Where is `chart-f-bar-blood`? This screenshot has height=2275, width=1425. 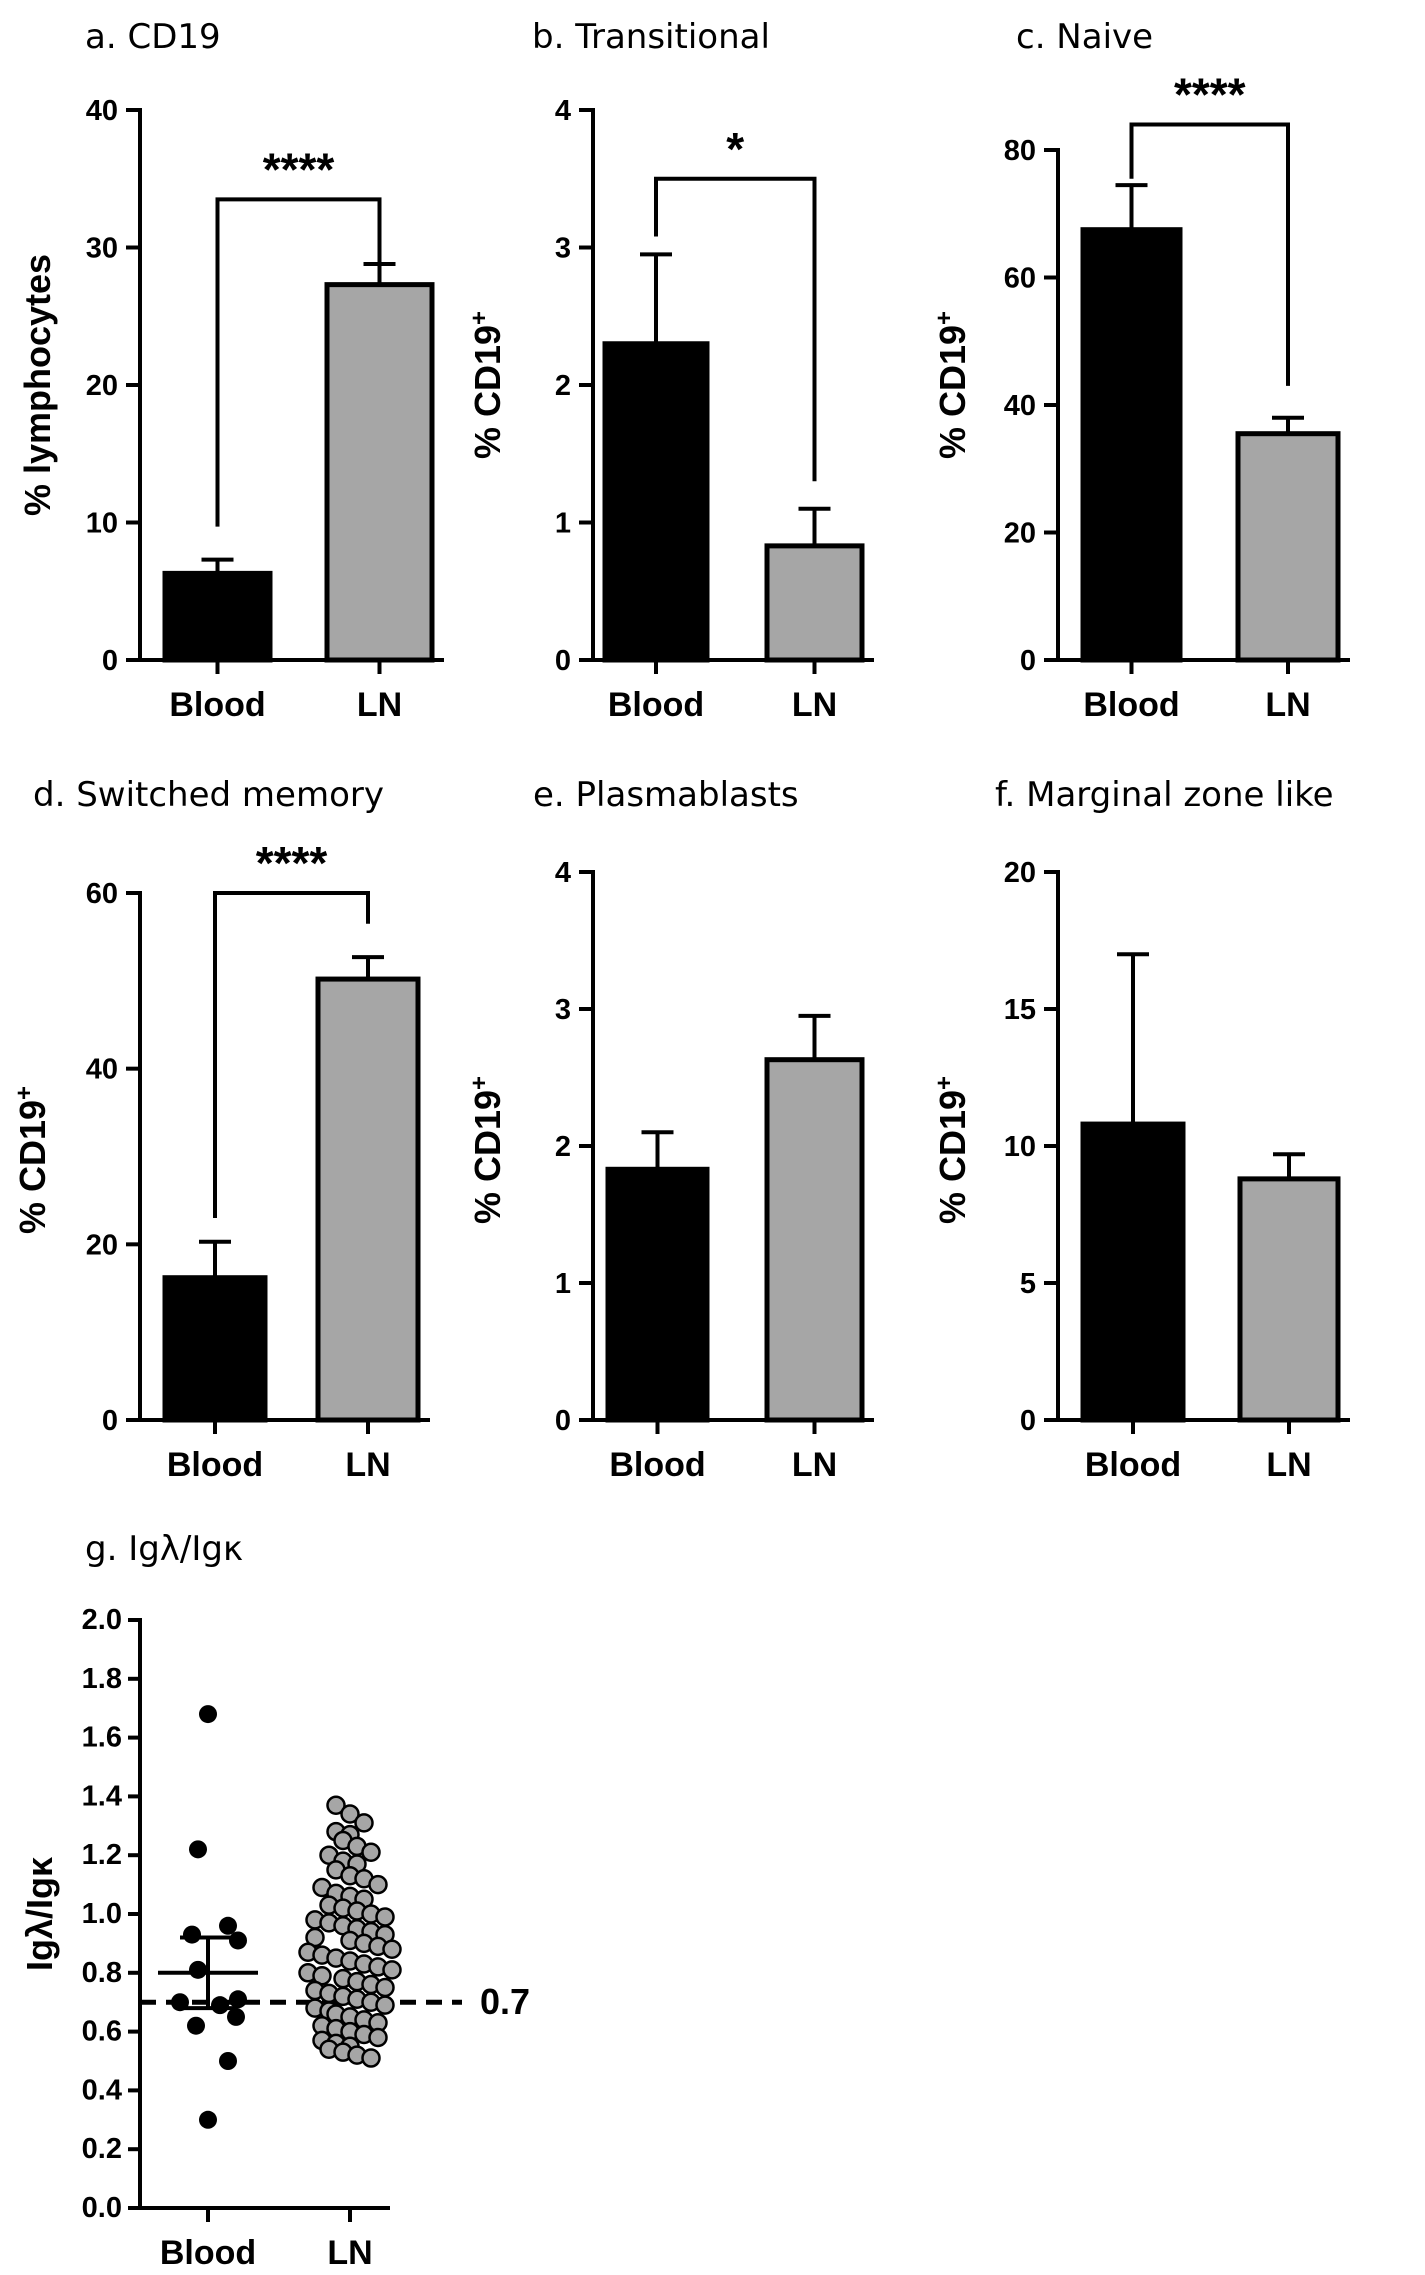
chart-f-bar-blood is located at coordinates (1133, 1272).